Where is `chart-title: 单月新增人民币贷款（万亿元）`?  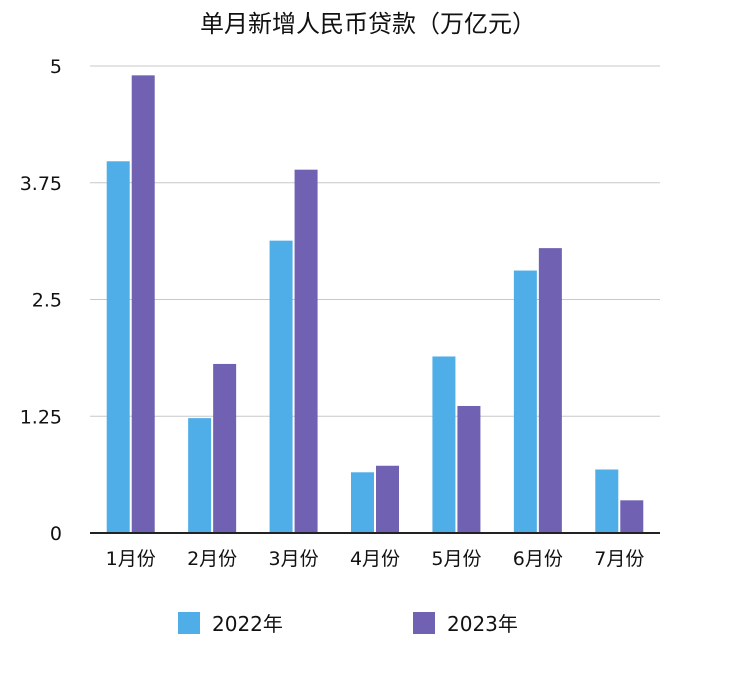
chart-title: 单月新增人民币贷款（万亿元） is located at coordinates (368, 24).